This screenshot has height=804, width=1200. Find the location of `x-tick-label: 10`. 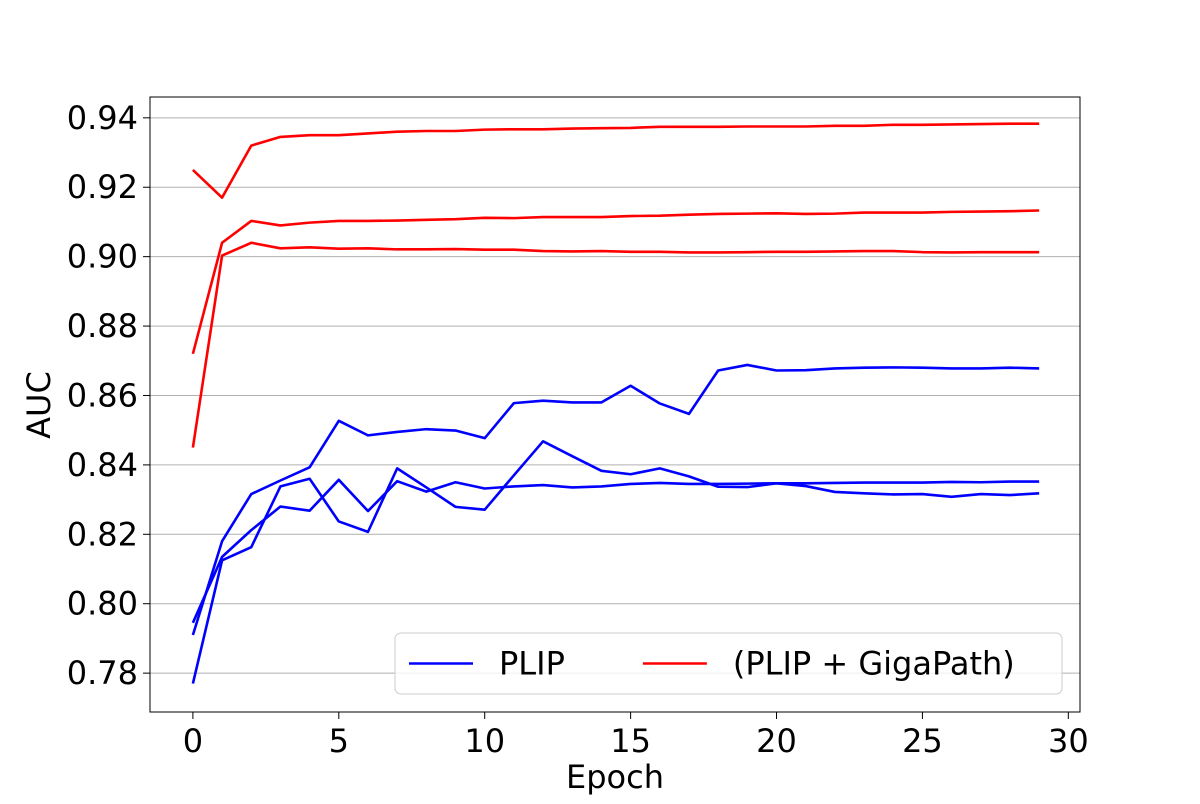

x-tick-label: 10 is located at coordinates (484, 741).